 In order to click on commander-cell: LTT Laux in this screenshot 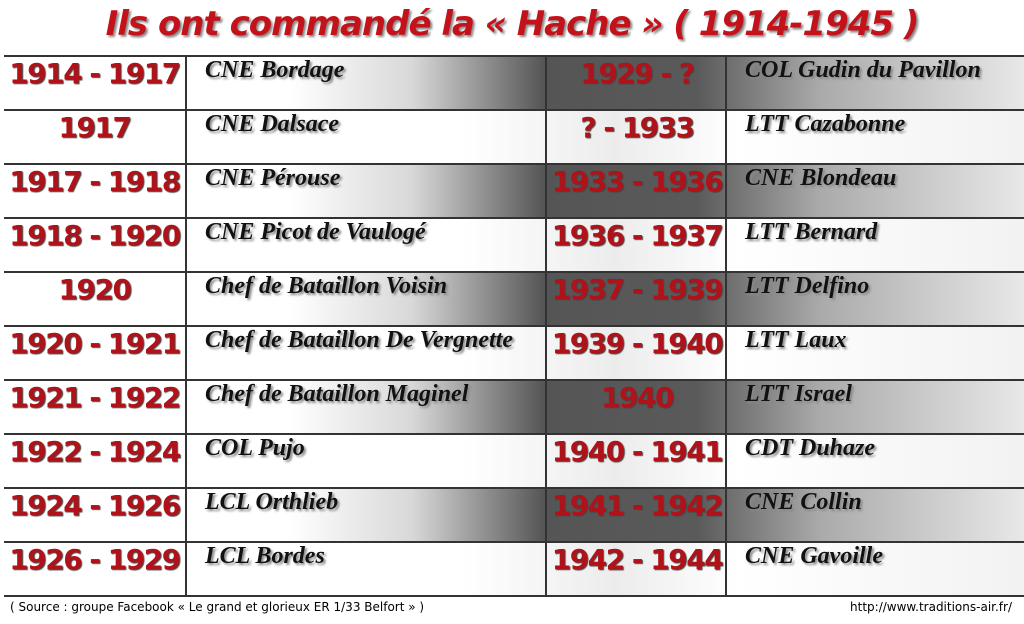, I will do `click(874, 353)`.